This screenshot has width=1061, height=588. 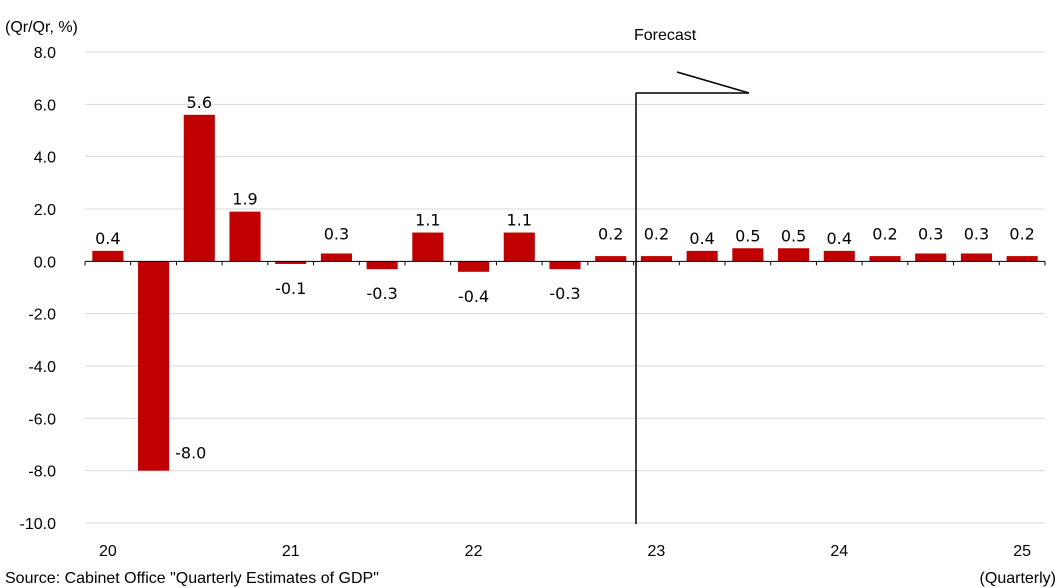 What do you see at coordinates (692, 297) in the screenshot?
I see `forecast-marker` at bounding box center [692, 297].